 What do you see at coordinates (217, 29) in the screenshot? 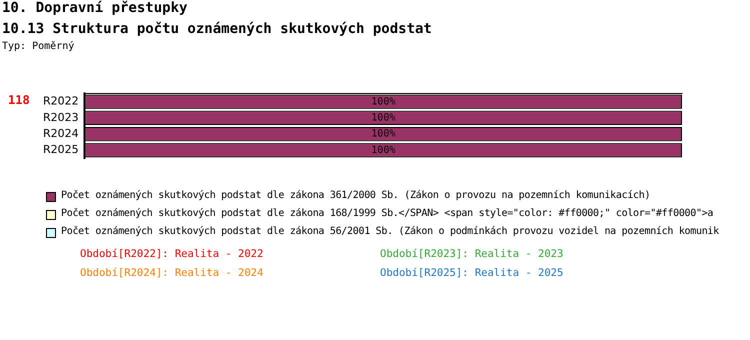
I see `chart-subtitle: 10.13 Struktura počtu oznámených skutkových podstat` at bounding box center [217, 29].